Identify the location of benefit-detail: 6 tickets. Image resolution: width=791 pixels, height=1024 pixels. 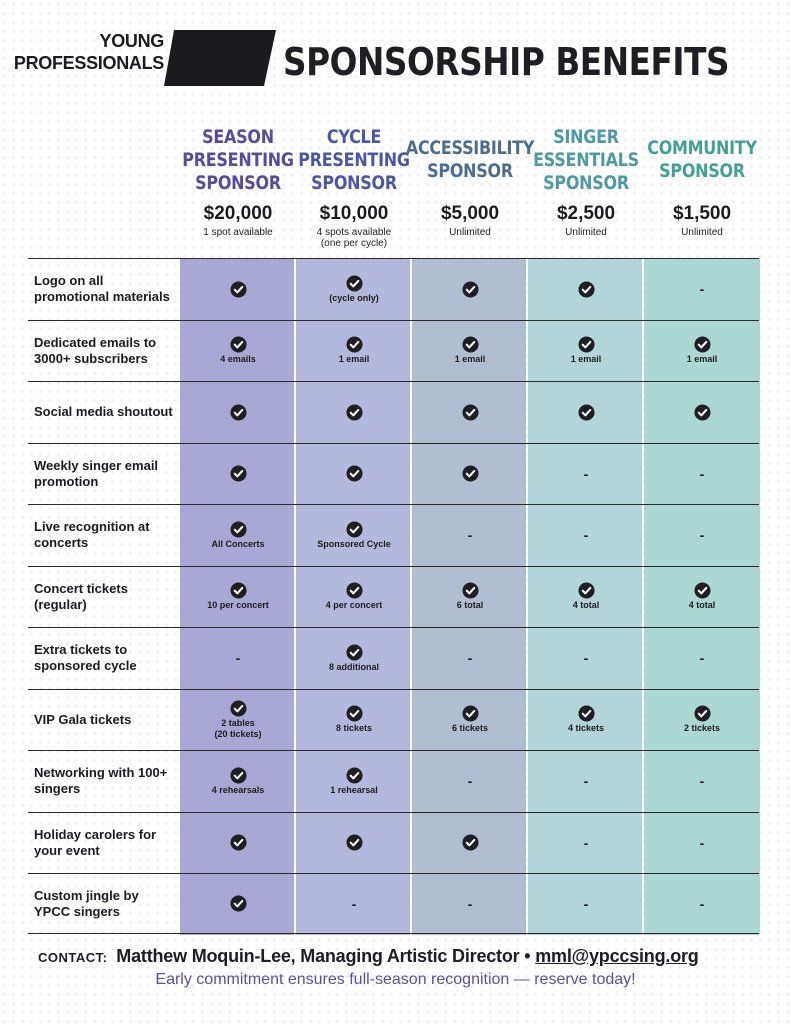
(470, 728).